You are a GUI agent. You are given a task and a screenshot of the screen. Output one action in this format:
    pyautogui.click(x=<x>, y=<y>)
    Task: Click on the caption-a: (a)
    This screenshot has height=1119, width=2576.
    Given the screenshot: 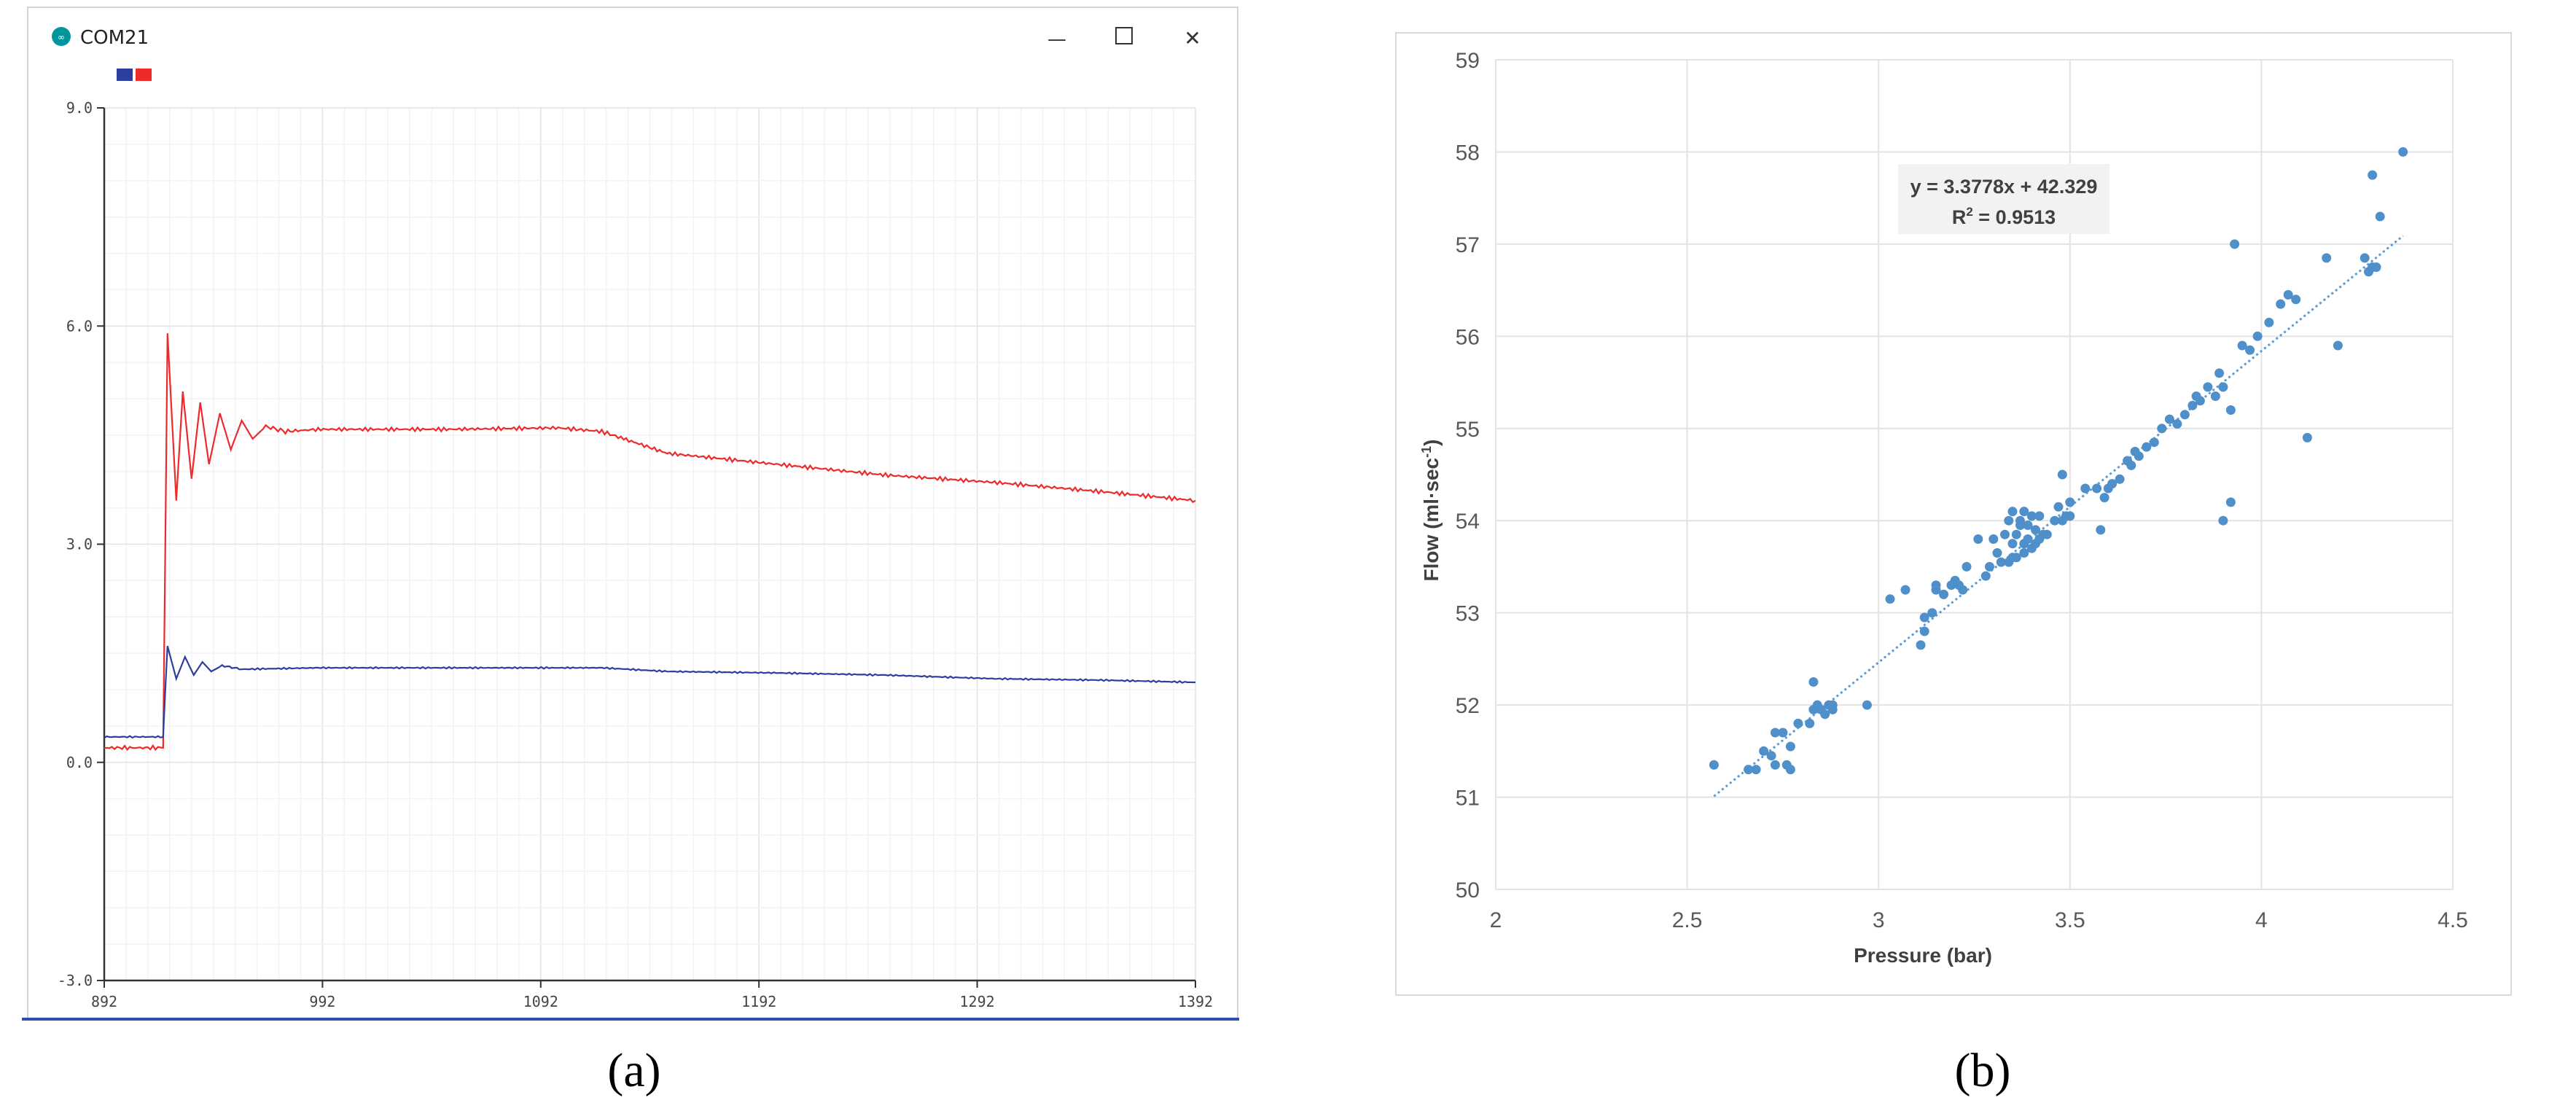 What is the action you would take?
    pyautogui.click(x=633, y=1070)
    